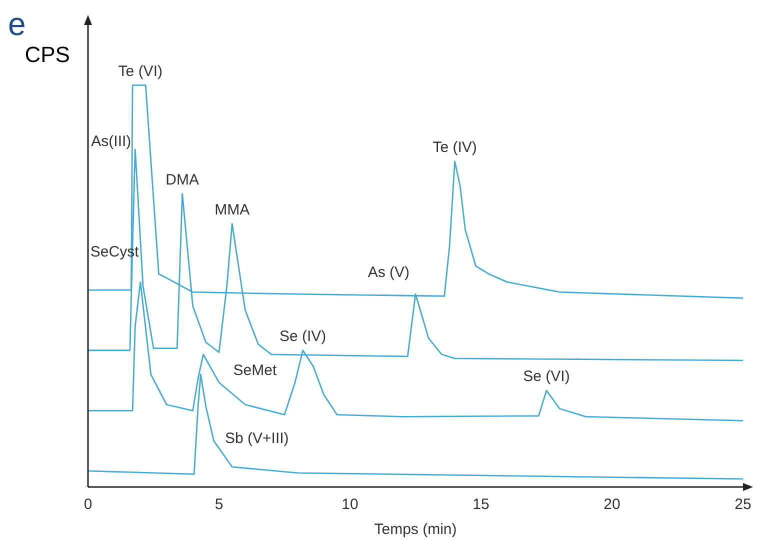 This screenshot has width=771, height=555. Describe the element at coordinates (546, 377) in the screenshot. I see `annotation: Se (VI)` at that location.